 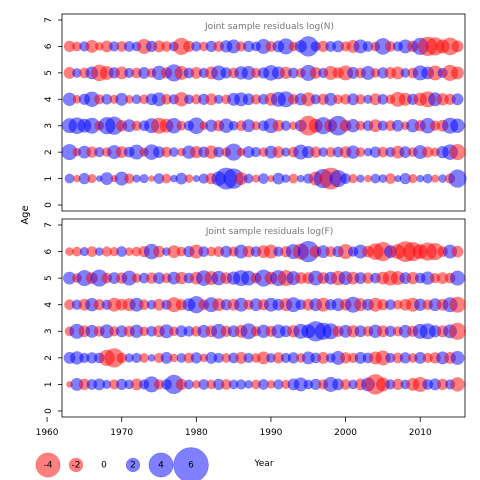 What do you see at coordinates (104, 466) in the screenshot?
I see `legend-label: 0` at bounding box center [104, 466].